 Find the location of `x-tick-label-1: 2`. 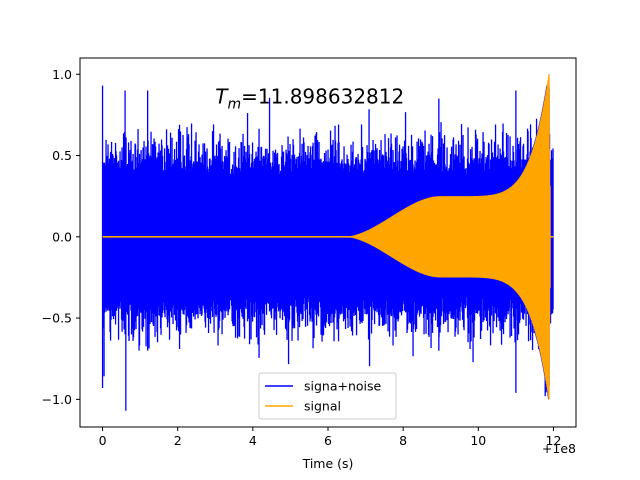

x-tick-label-1: 2 is located at coordinates (178, 440).